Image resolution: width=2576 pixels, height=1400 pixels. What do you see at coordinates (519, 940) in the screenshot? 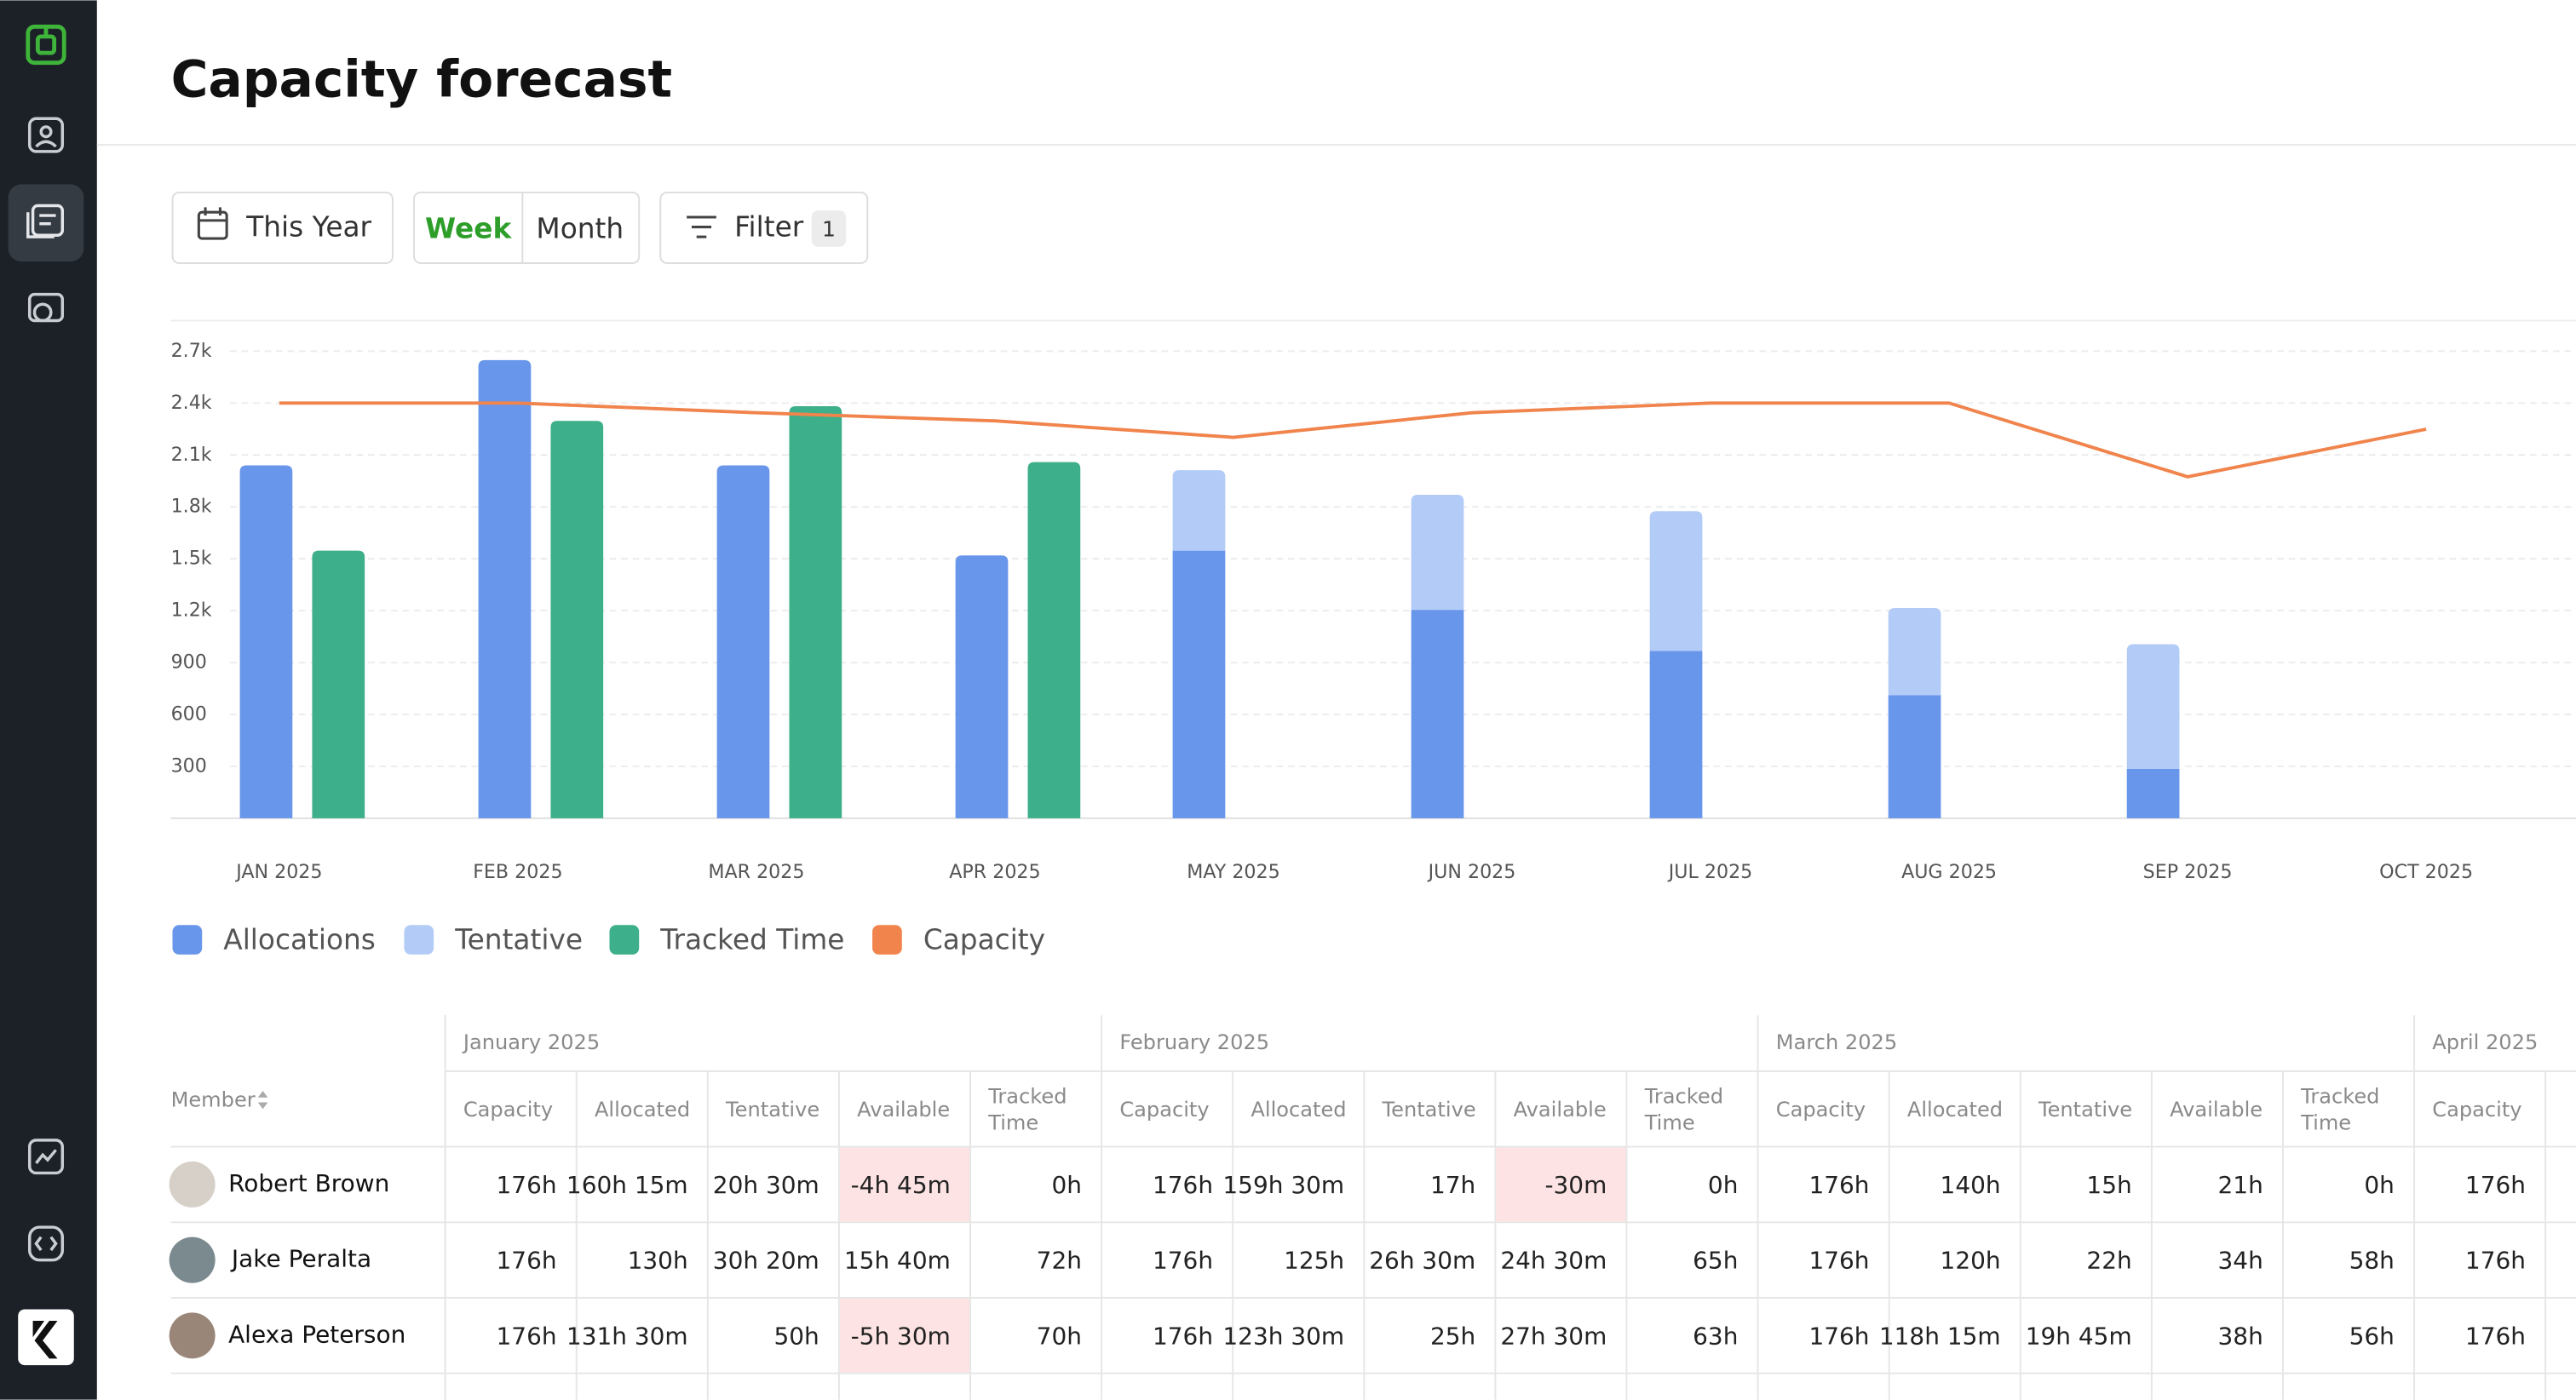
I see `legend-label: Tentative` at bounding box center [519, 940].